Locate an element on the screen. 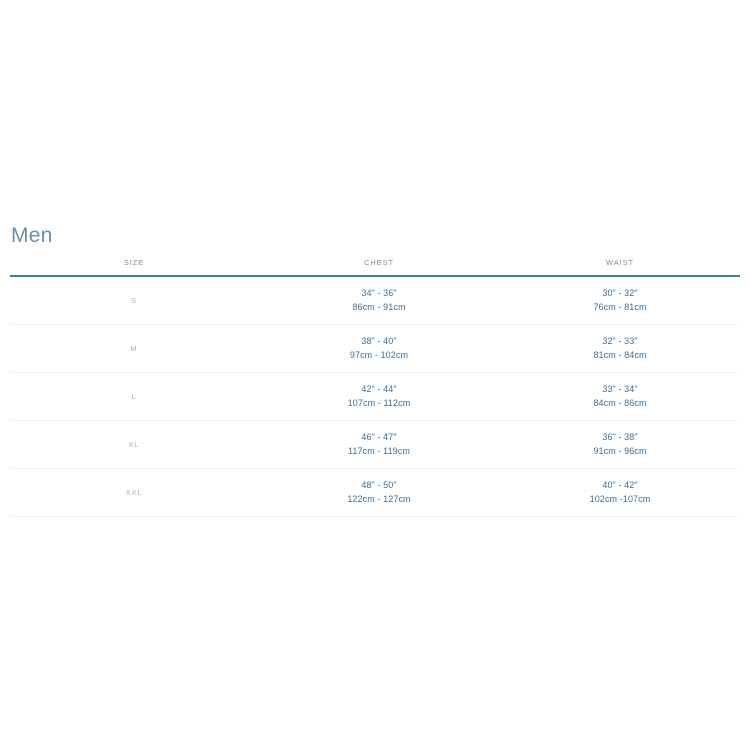  waist-centimeters: 91cm - 96cm is located at coordinates (620, 450).